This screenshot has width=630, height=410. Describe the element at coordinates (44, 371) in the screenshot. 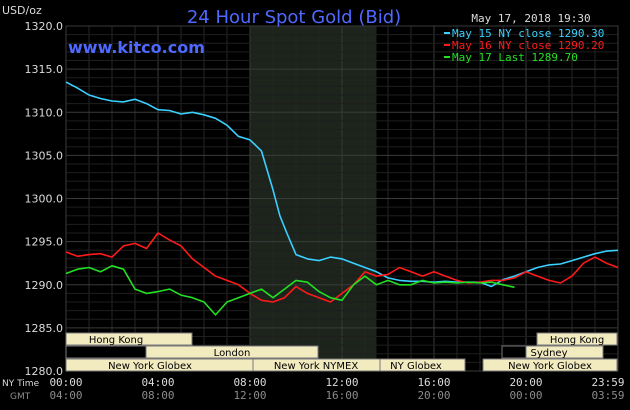

I see `y-tick-label: 1280.0` at that location.